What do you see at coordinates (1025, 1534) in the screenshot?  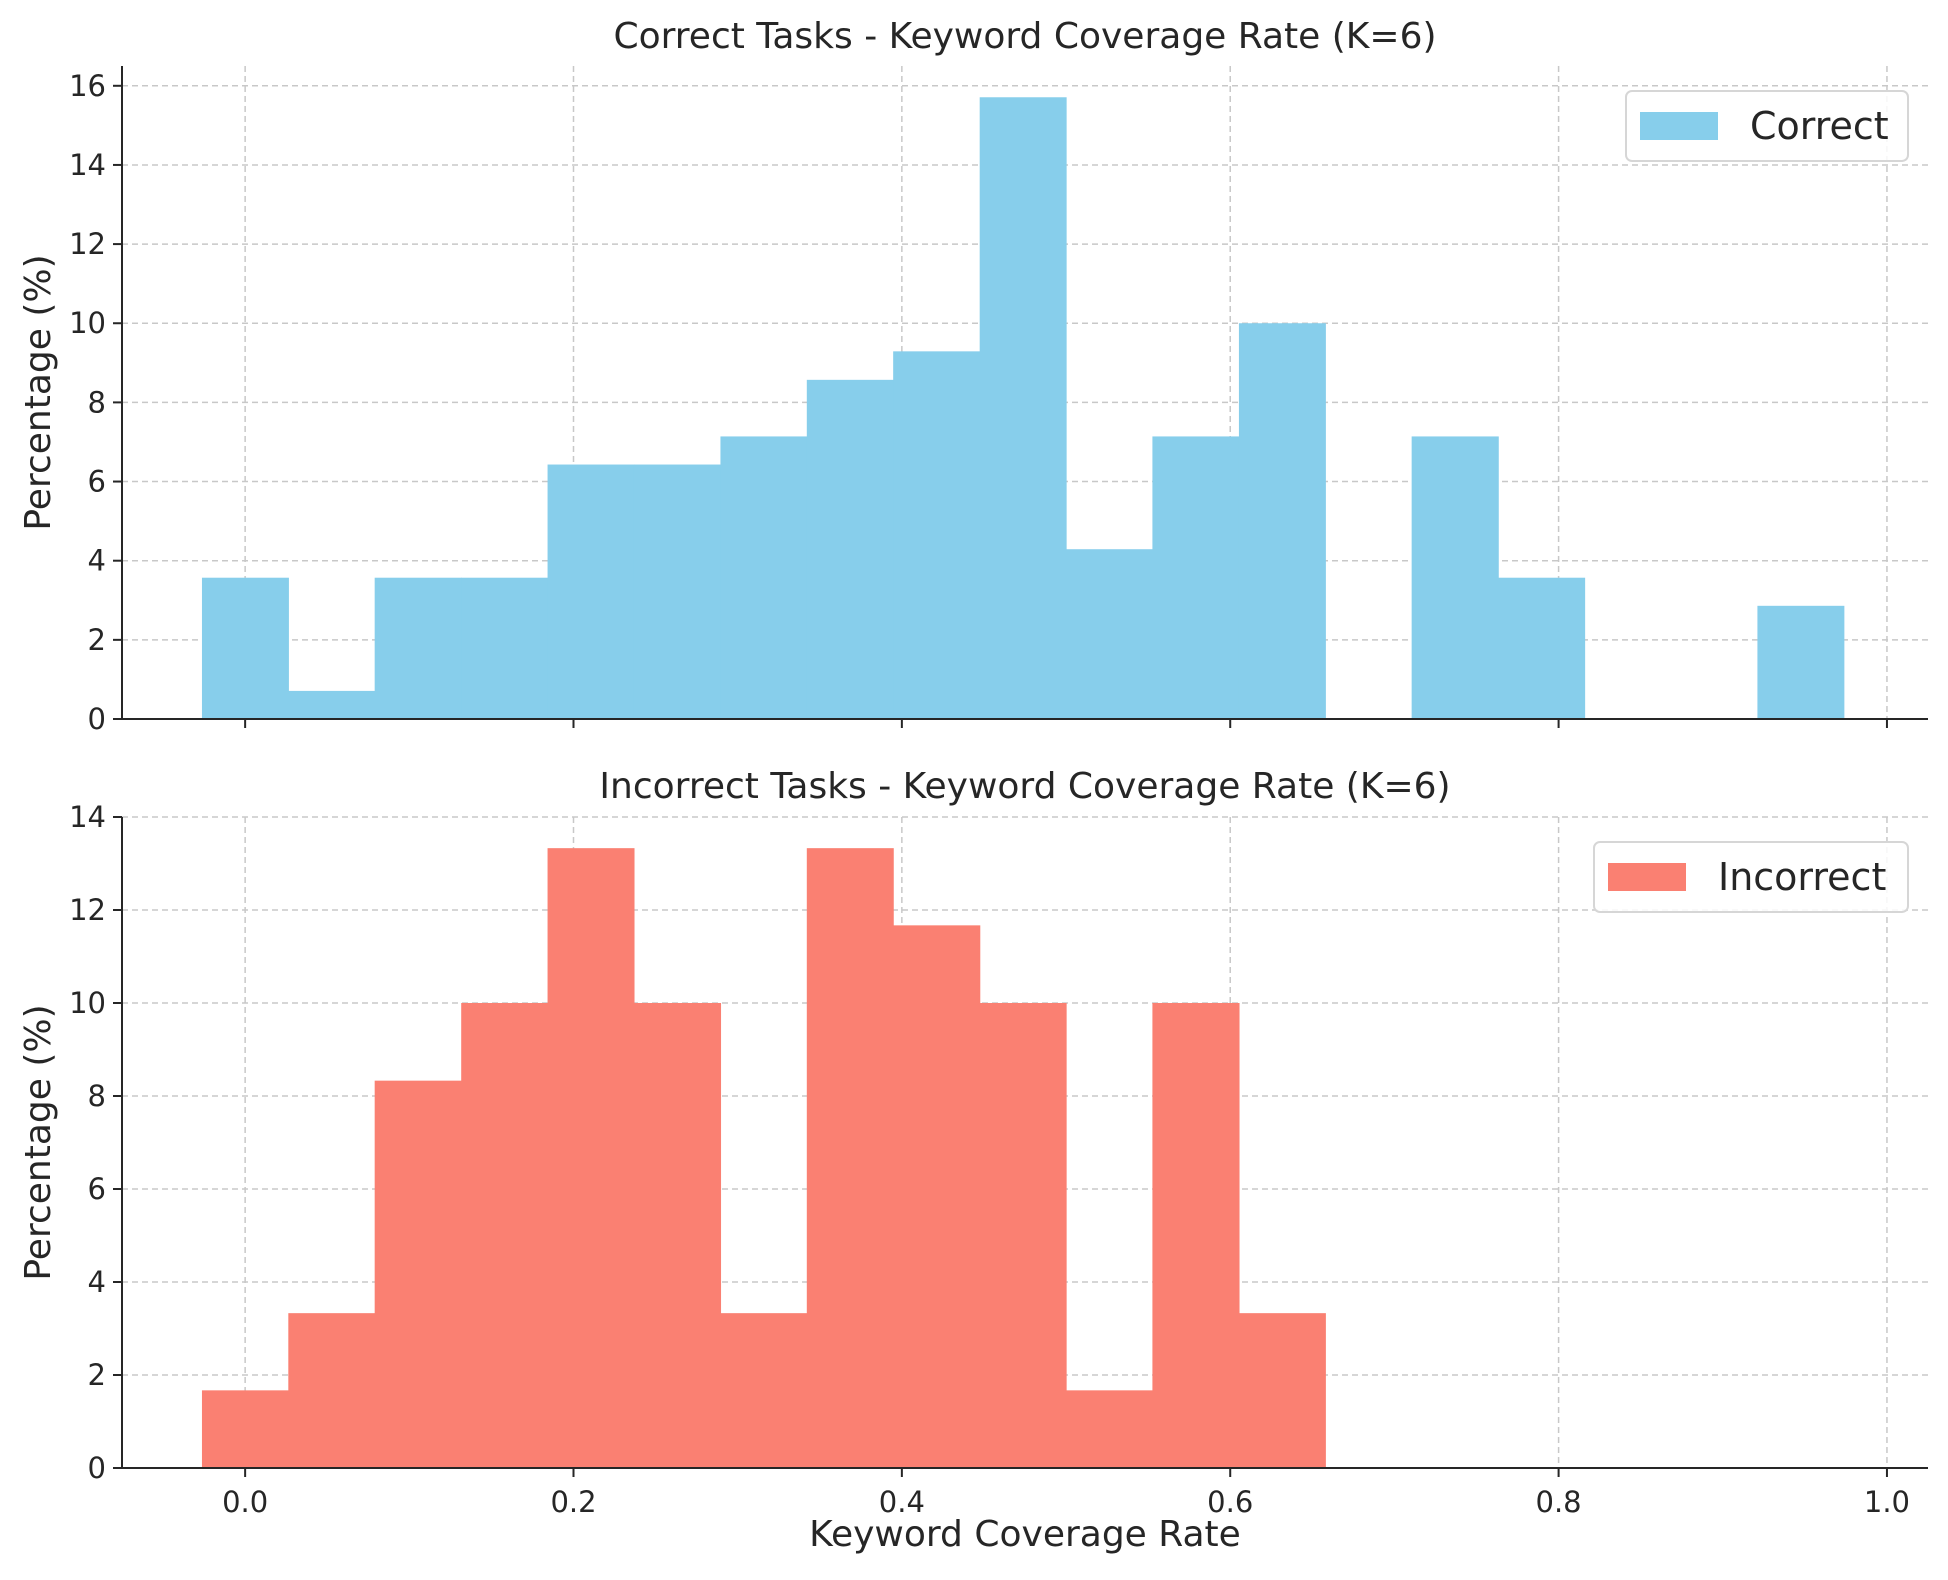 I see `x-axis-label: Keyword Coverage Rate` at bounding box center [1025, 1534].